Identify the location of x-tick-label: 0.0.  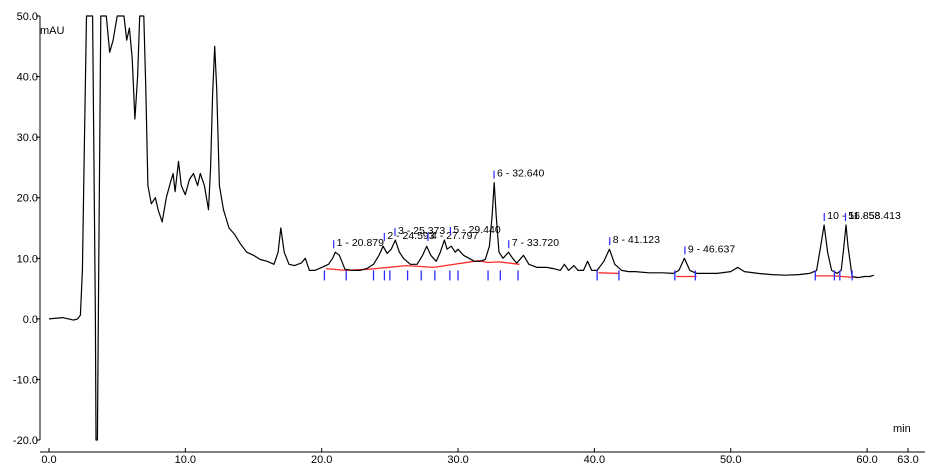
(48, 460).